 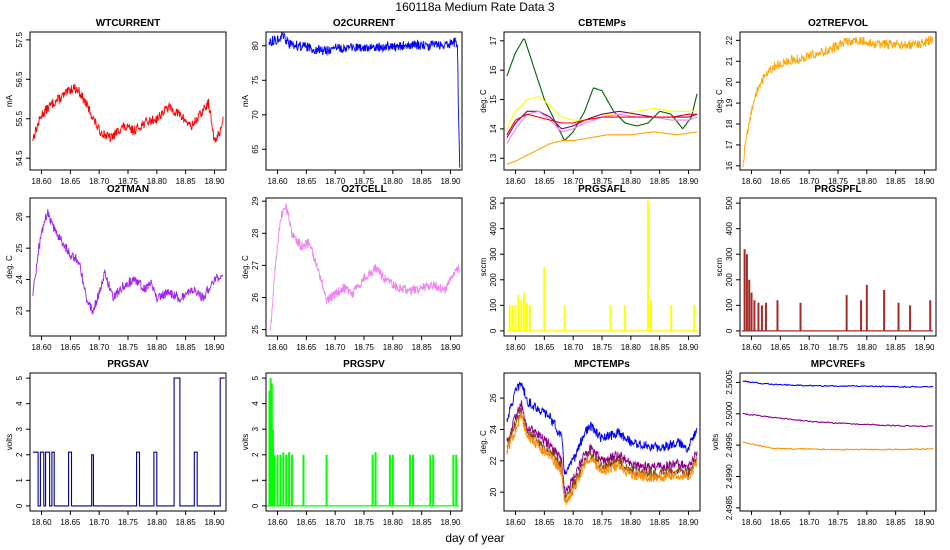 What do you see at coordinates (364, 364) in the screenshot?
I see `panel-title: PRGSPV` at bounding box center [364, 364].